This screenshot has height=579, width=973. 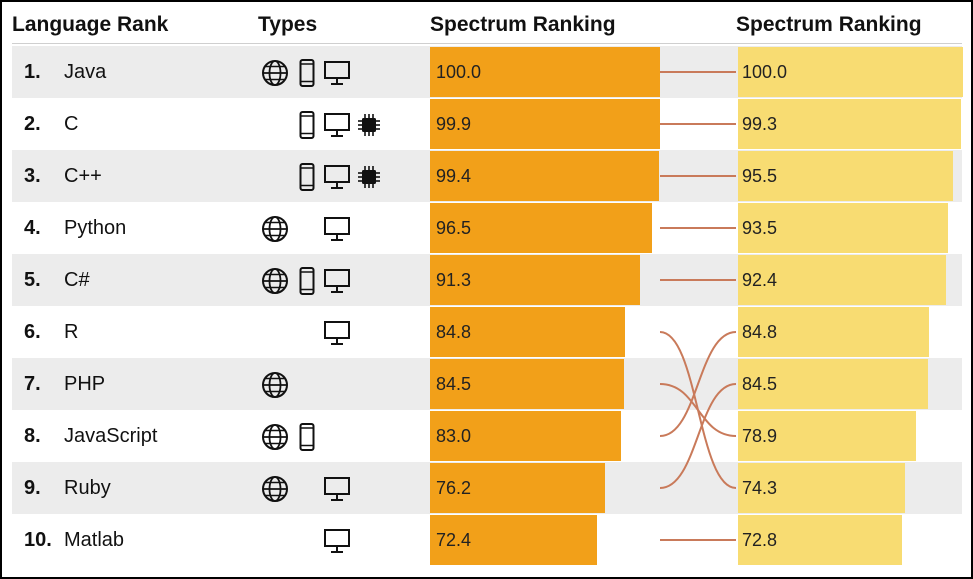 What do you see at coordinates (32, 332) in the screenshot?
I see `rank-number: 6.` at bounding box center [32, 332].